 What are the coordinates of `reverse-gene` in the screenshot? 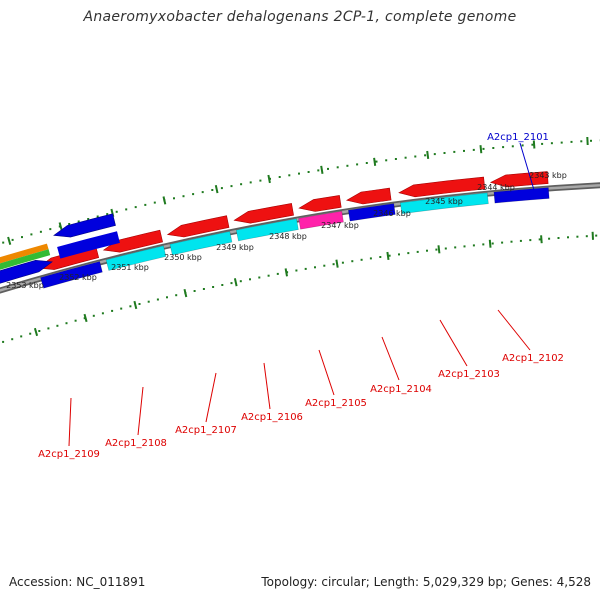 It's located at (371, 212).